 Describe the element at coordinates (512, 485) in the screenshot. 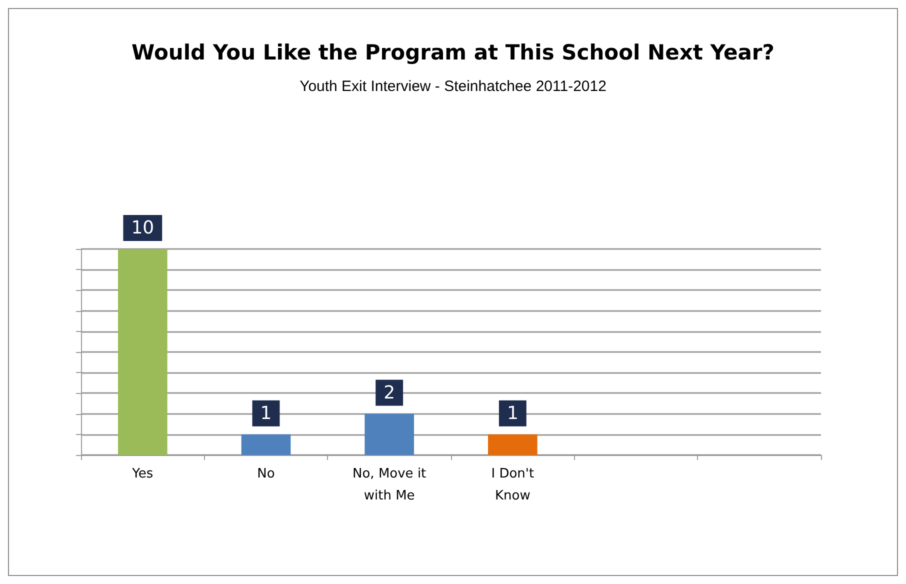

I see `x-tick-label: I Don't Know` at that location.